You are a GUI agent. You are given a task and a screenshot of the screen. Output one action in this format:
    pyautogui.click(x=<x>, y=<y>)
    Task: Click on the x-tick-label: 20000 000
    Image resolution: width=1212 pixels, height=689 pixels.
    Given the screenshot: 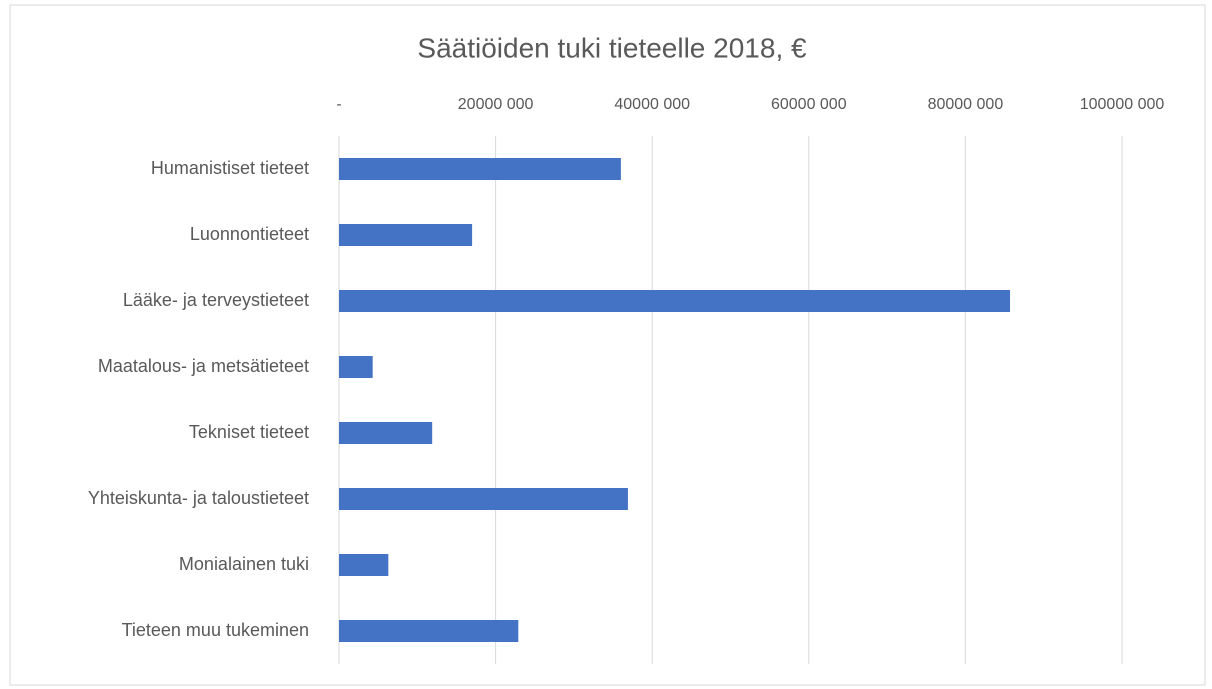 What is the action you would take?
    pyautogui.click(x=496, y=104)
    